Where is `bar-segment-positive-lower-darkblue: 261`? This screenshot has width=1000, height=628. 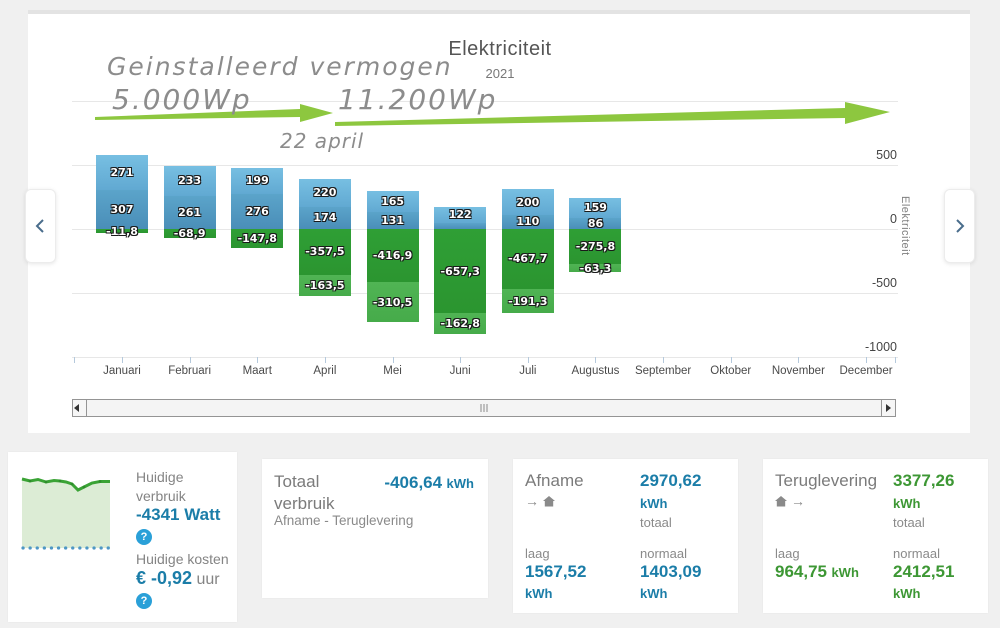 bar-segment-positive-lower-darkblue: 261 is located at coordinates (189, 212).